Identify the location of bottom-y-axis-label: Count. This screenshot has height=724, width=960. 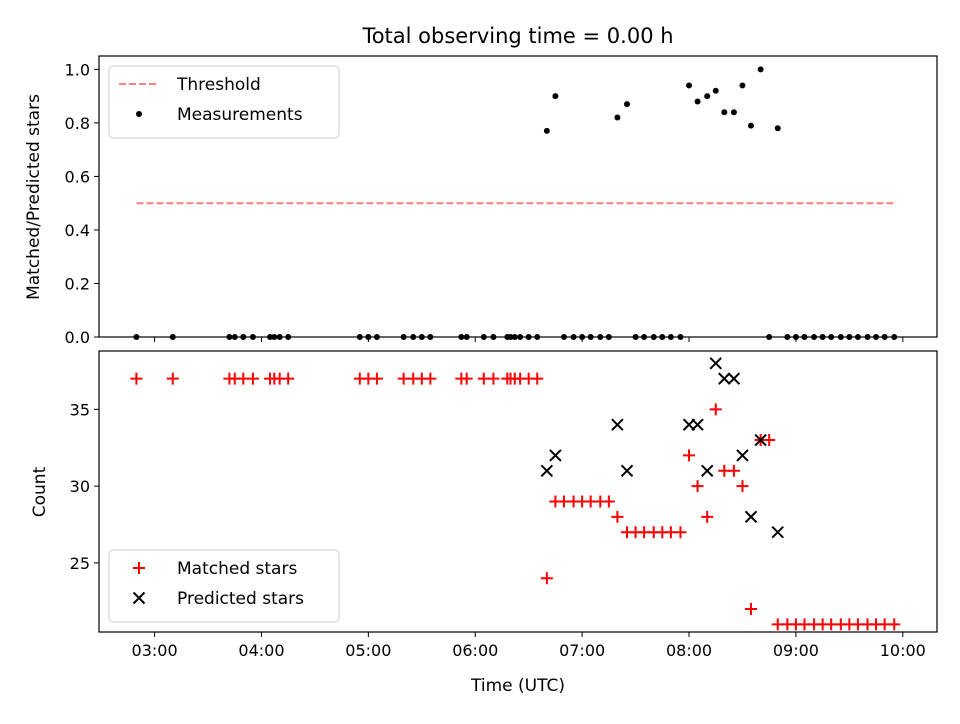
(40, 491).